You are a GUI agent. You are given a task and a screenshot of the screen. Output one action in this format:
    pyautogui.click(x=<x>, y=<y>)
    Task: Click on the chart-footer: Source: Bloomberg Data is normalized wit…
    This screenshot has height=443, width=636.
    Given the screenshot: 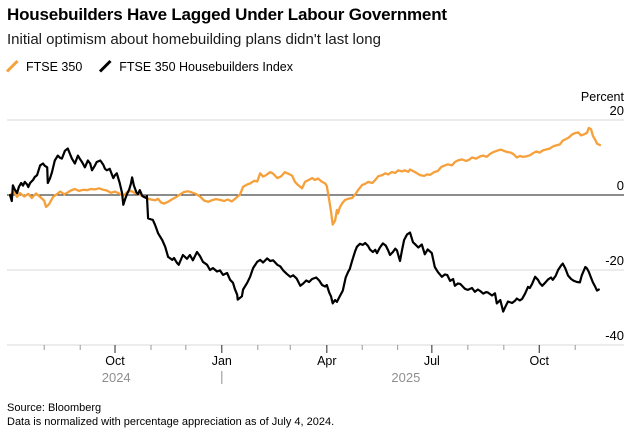 What is the action you would take?
    pyautogui.click(x=170, y=415)
    